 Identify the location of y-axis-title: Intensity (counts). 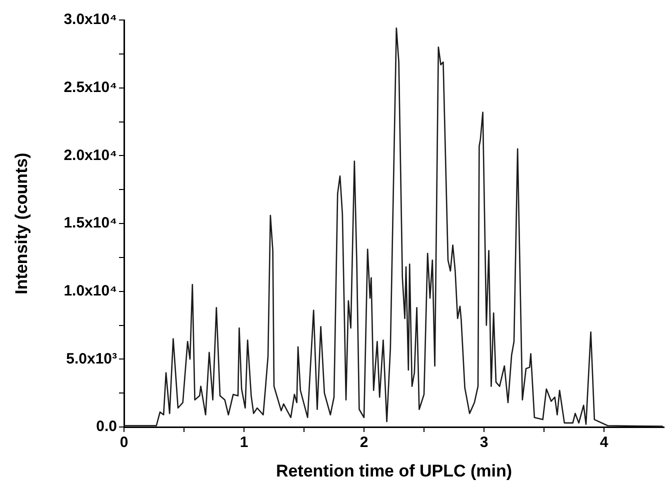
(21, 223).